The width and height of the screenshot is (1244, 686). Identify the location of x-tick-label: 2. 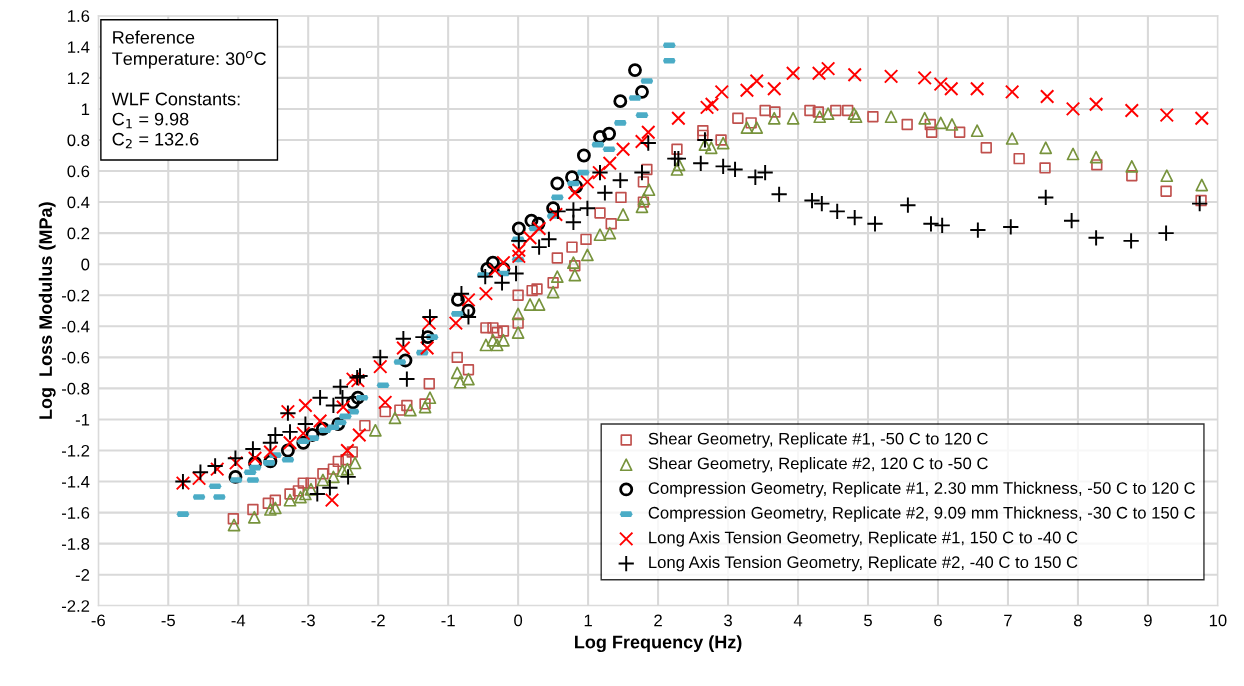
(658, 620).